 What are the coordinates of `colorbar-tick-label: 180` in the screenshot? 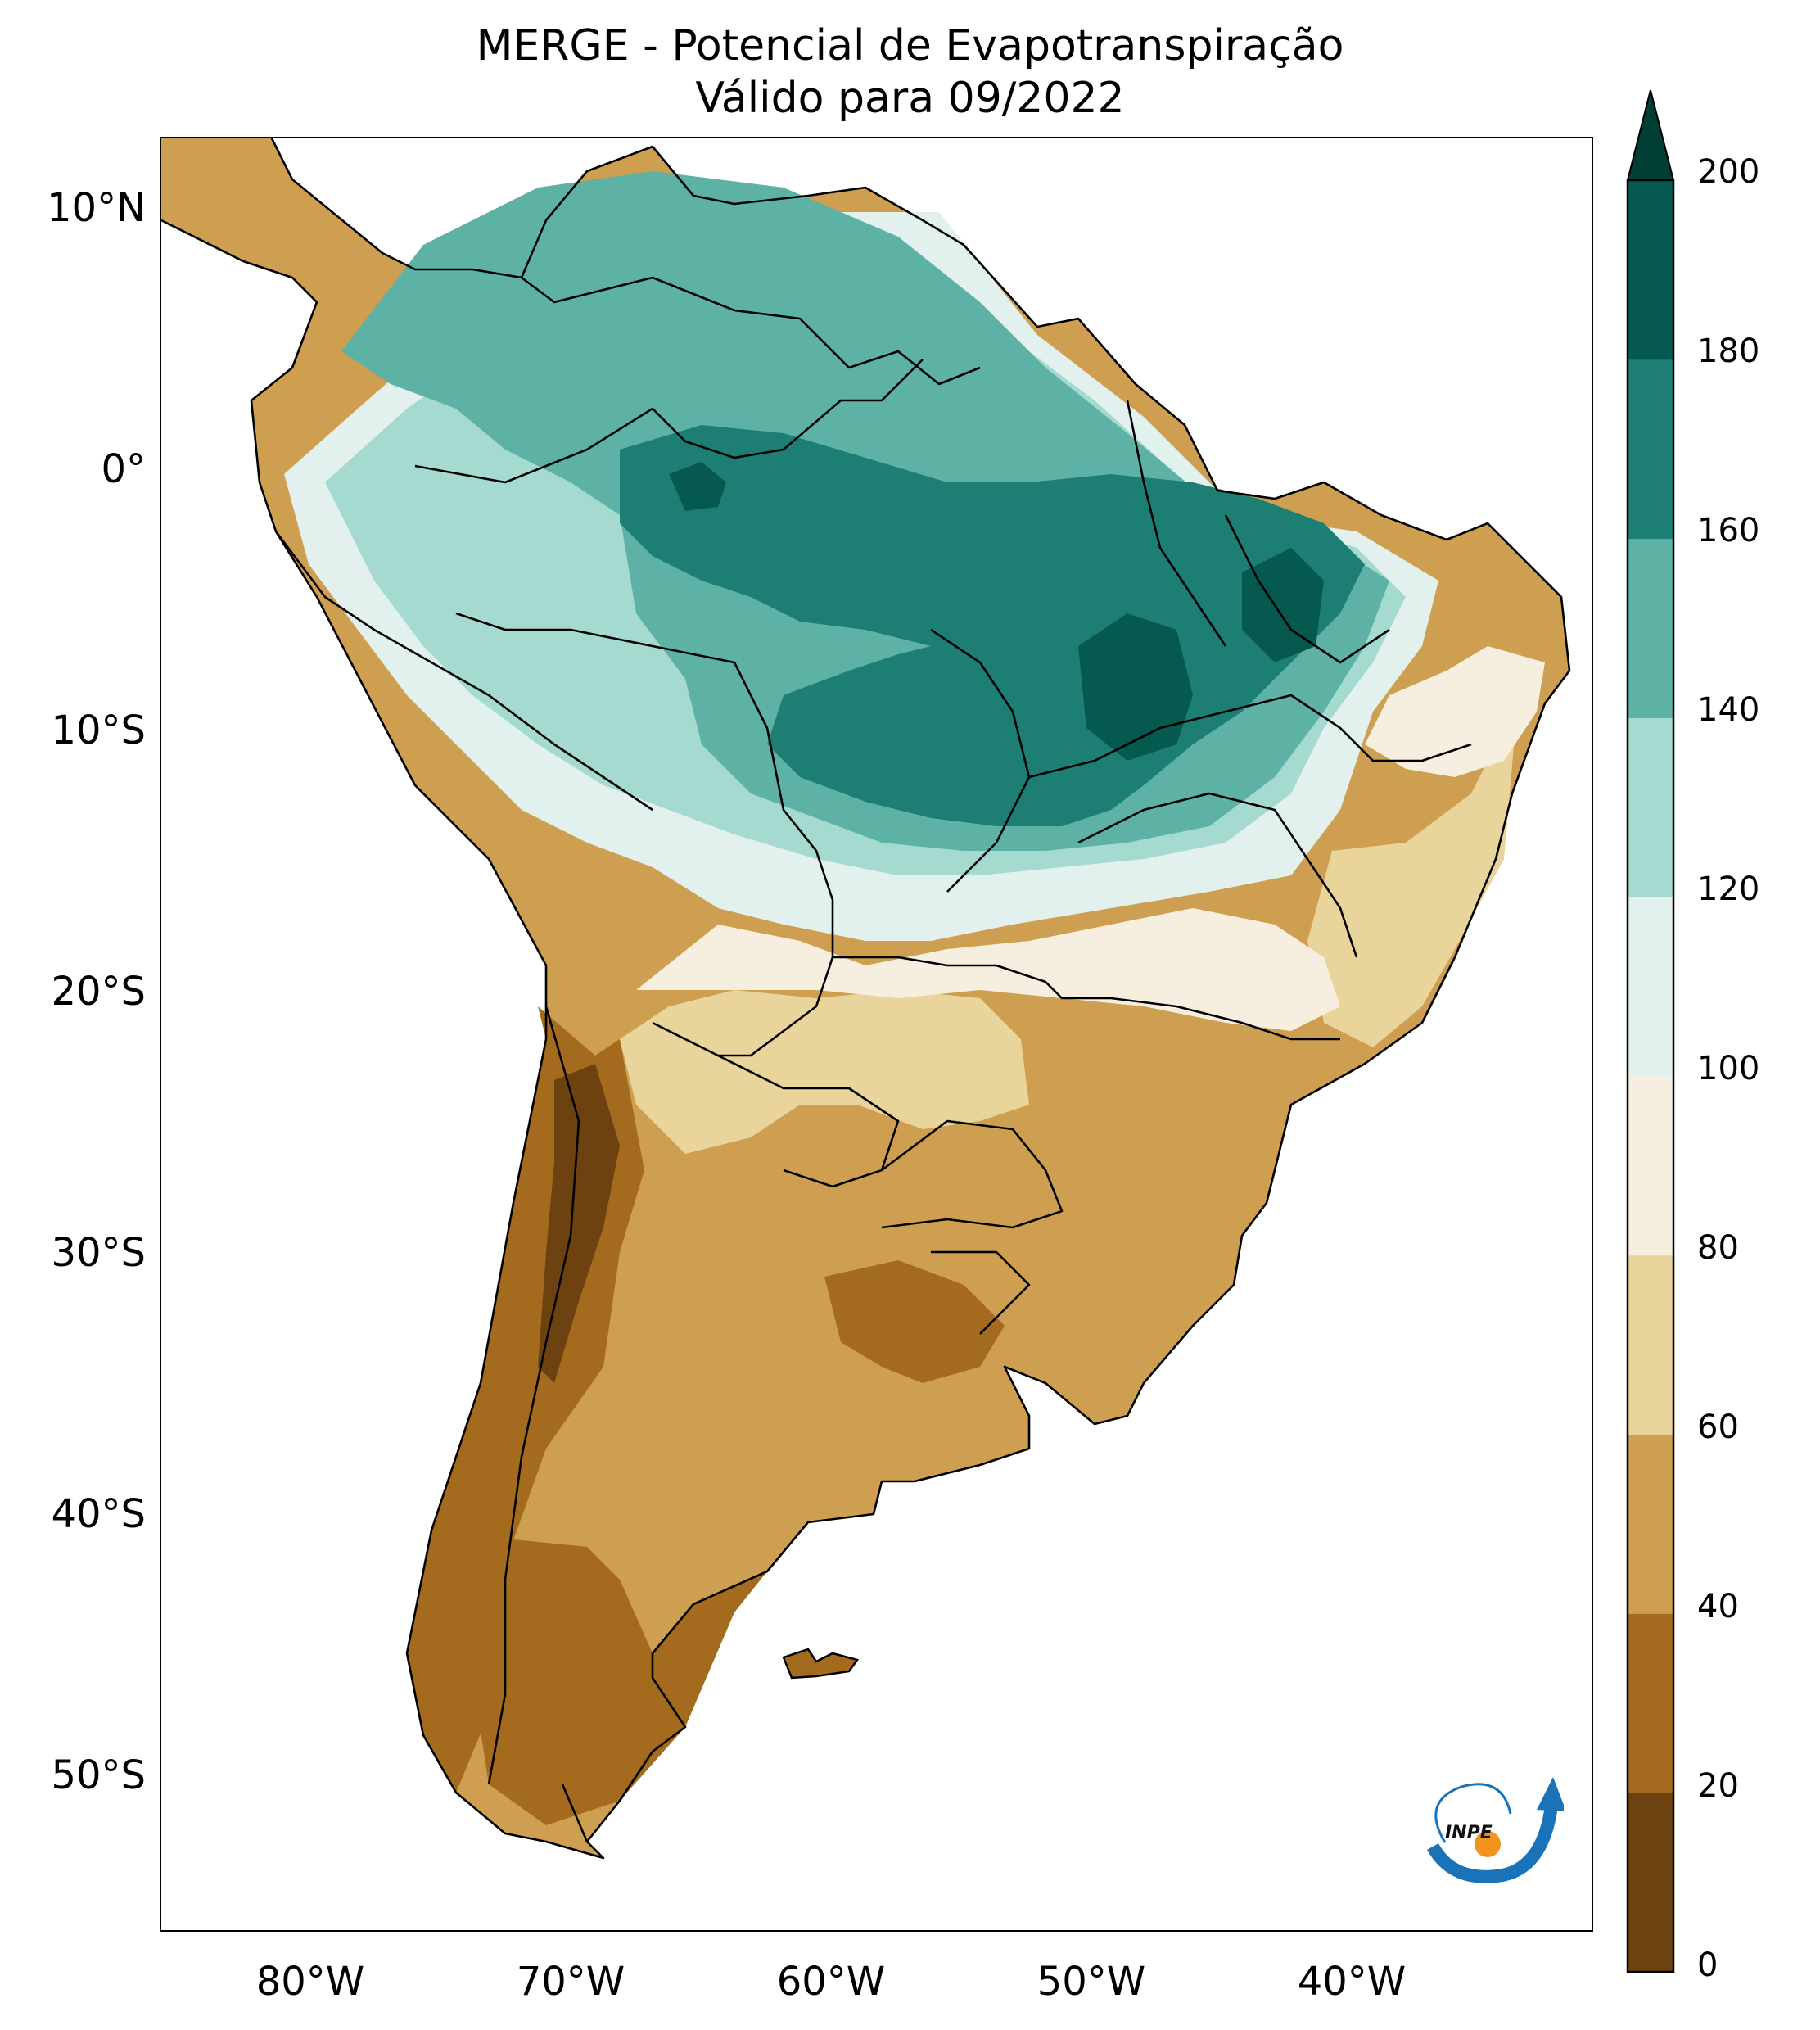 It's located at (1728, 351).